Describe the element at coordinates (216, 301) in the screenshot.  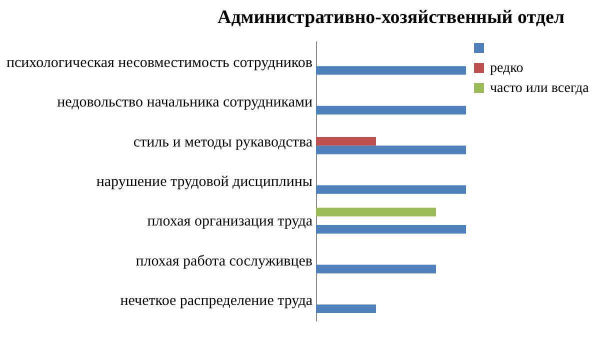
I see `y-tick-label: нечеткое распределение труда` at that location.